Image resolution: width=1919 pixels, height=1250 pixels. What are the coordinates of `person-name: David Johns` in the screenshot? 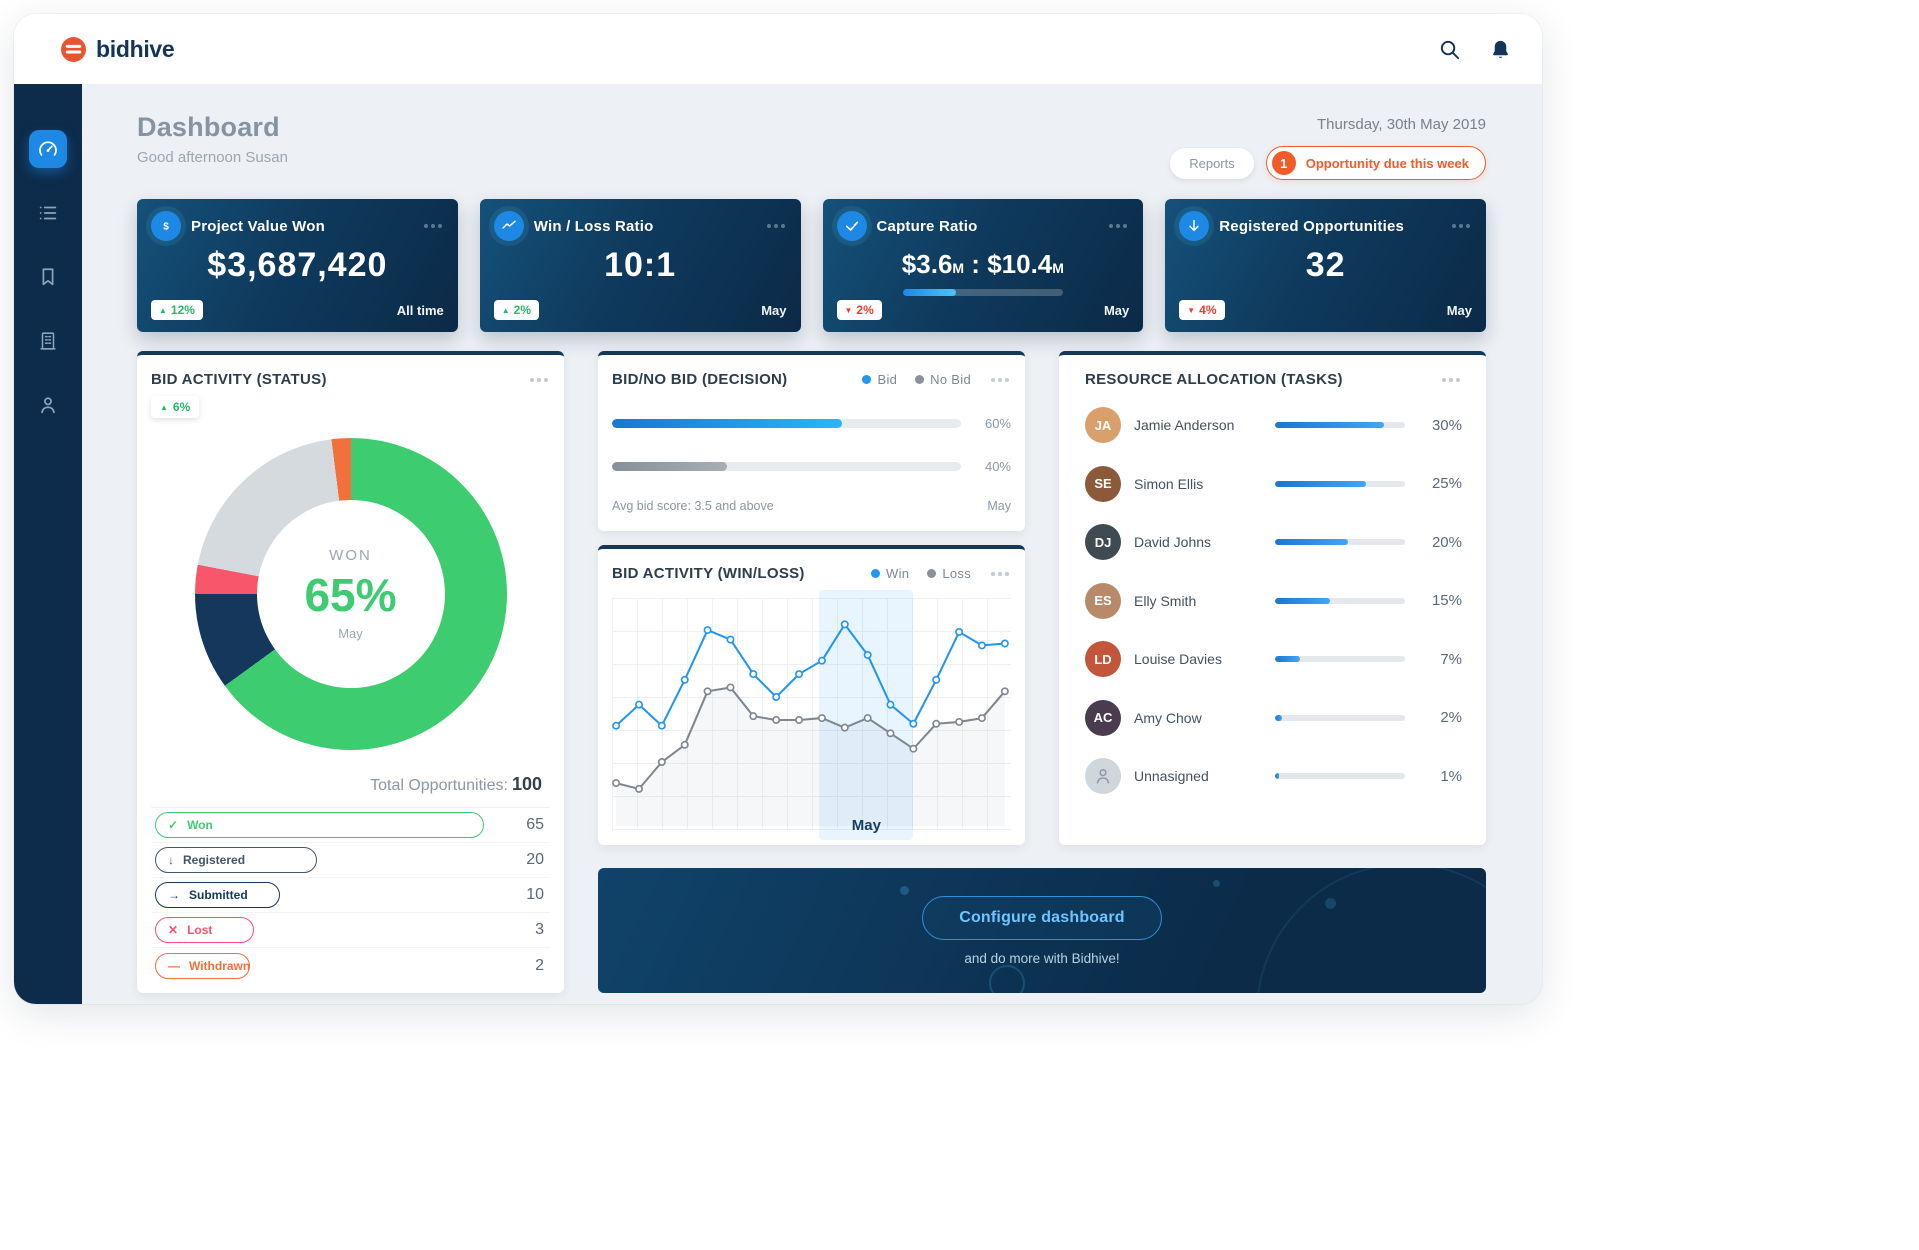 It's located at (1173, 542).